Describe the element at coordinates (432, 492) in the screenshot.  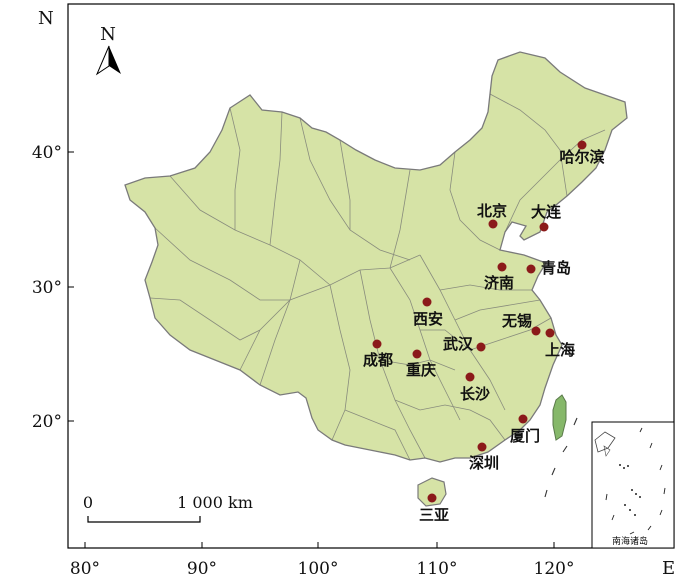
I see `hainan-island` at that location.